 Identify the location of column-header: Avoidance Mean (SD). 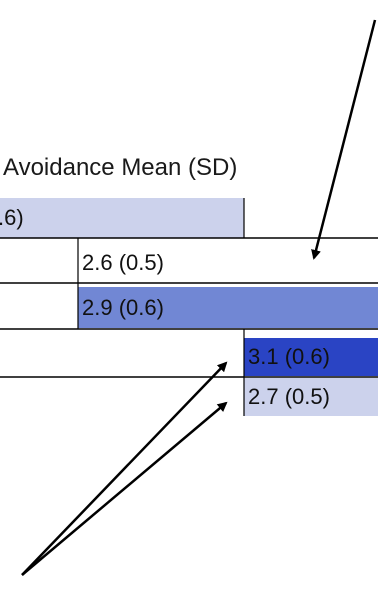
(120, 167).